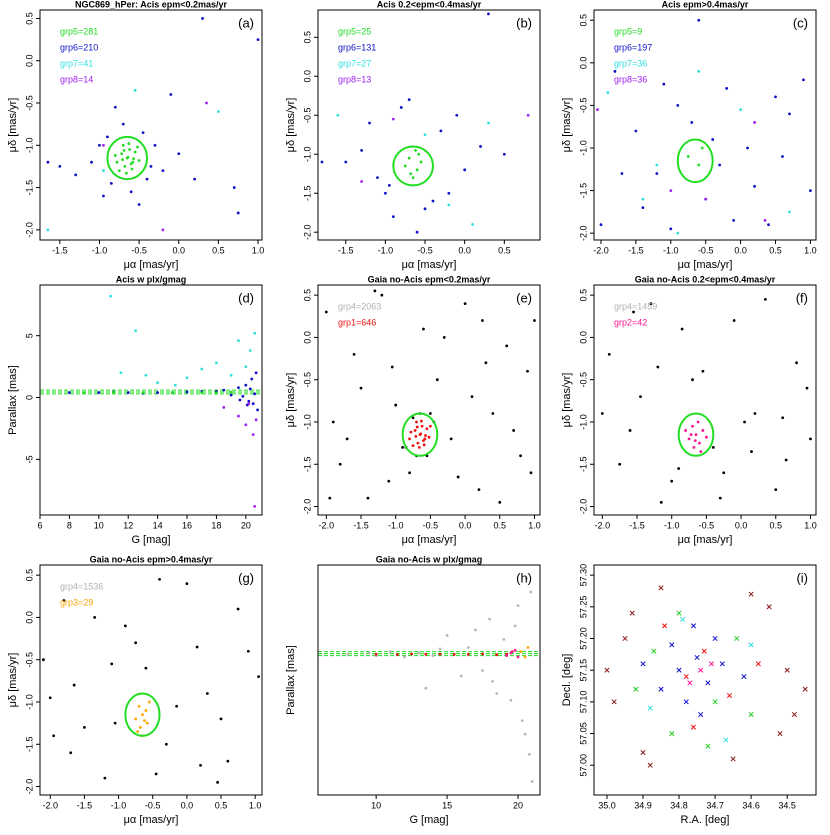 The height and width of the screenshot is (835, 830). I want to click on panel-title: Acis w plx/gmag, so click(151, 279).